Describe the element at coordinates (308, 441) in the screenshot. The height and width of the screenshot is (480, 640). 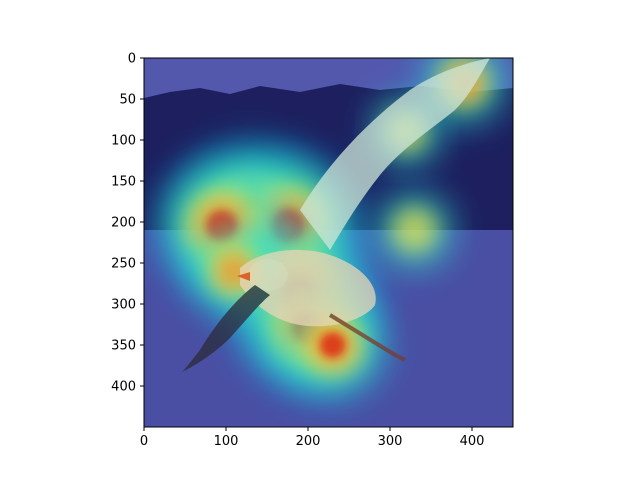
I see `x-tick-label: 200` at that location.